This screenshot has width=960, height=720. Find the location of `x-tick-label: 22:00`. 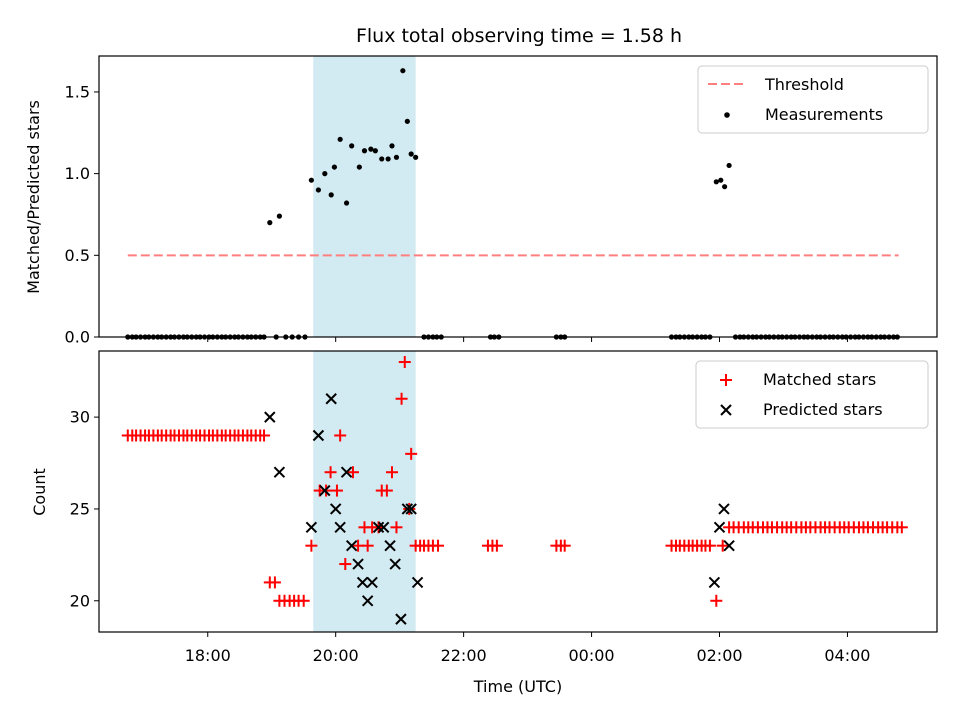

x-tick-label: 22:00 is located at coordinates (464, 655).